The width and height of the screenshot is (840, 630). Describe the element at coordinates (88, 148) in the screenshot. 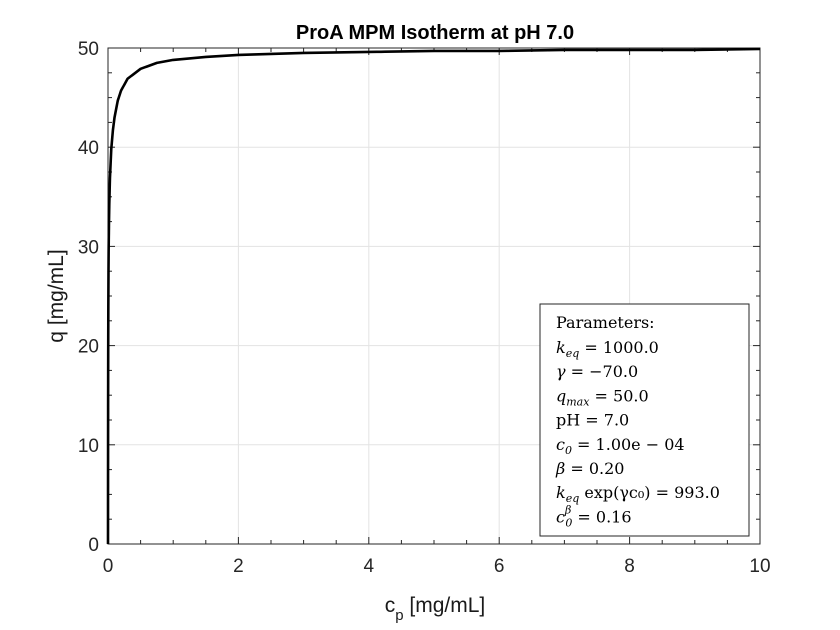

I see `y-tick-label: 40` at that location.